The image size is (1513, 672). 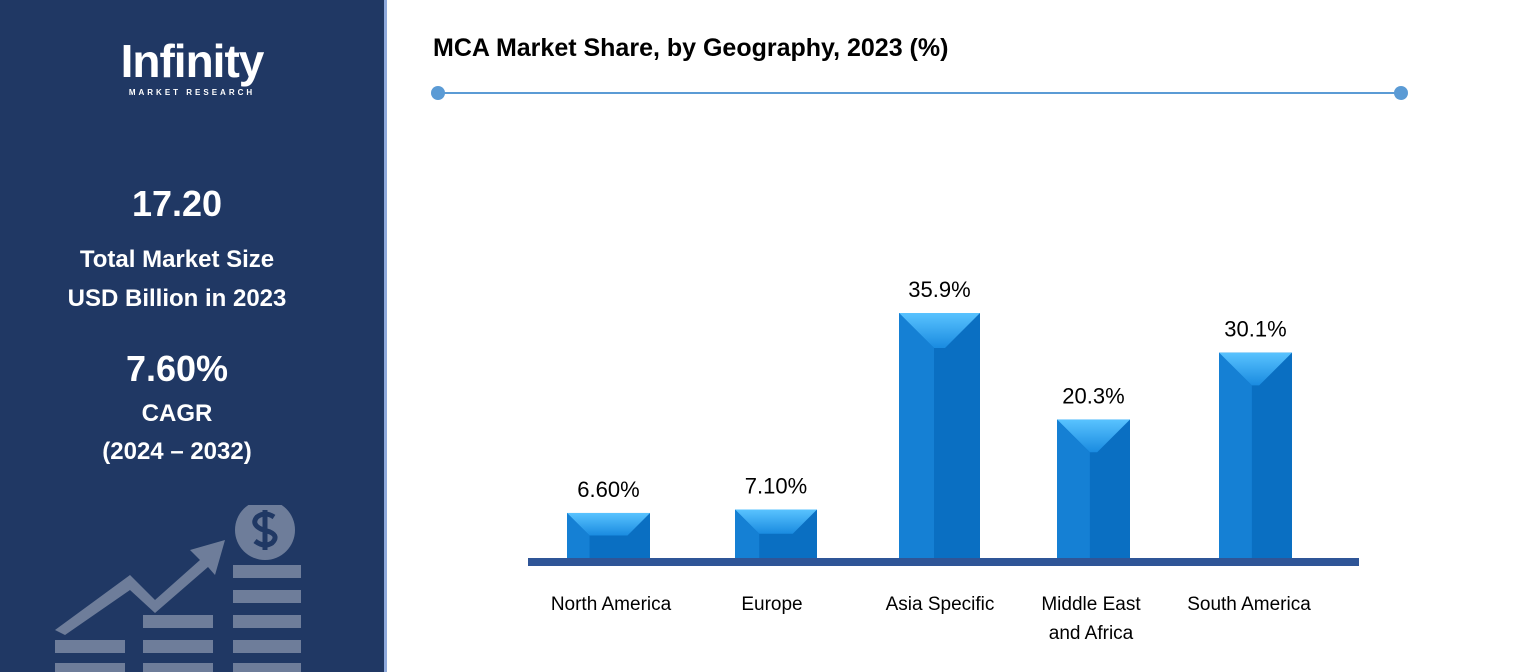 I want to click on cagr-label: CAGR, so click(x=177, y=413).